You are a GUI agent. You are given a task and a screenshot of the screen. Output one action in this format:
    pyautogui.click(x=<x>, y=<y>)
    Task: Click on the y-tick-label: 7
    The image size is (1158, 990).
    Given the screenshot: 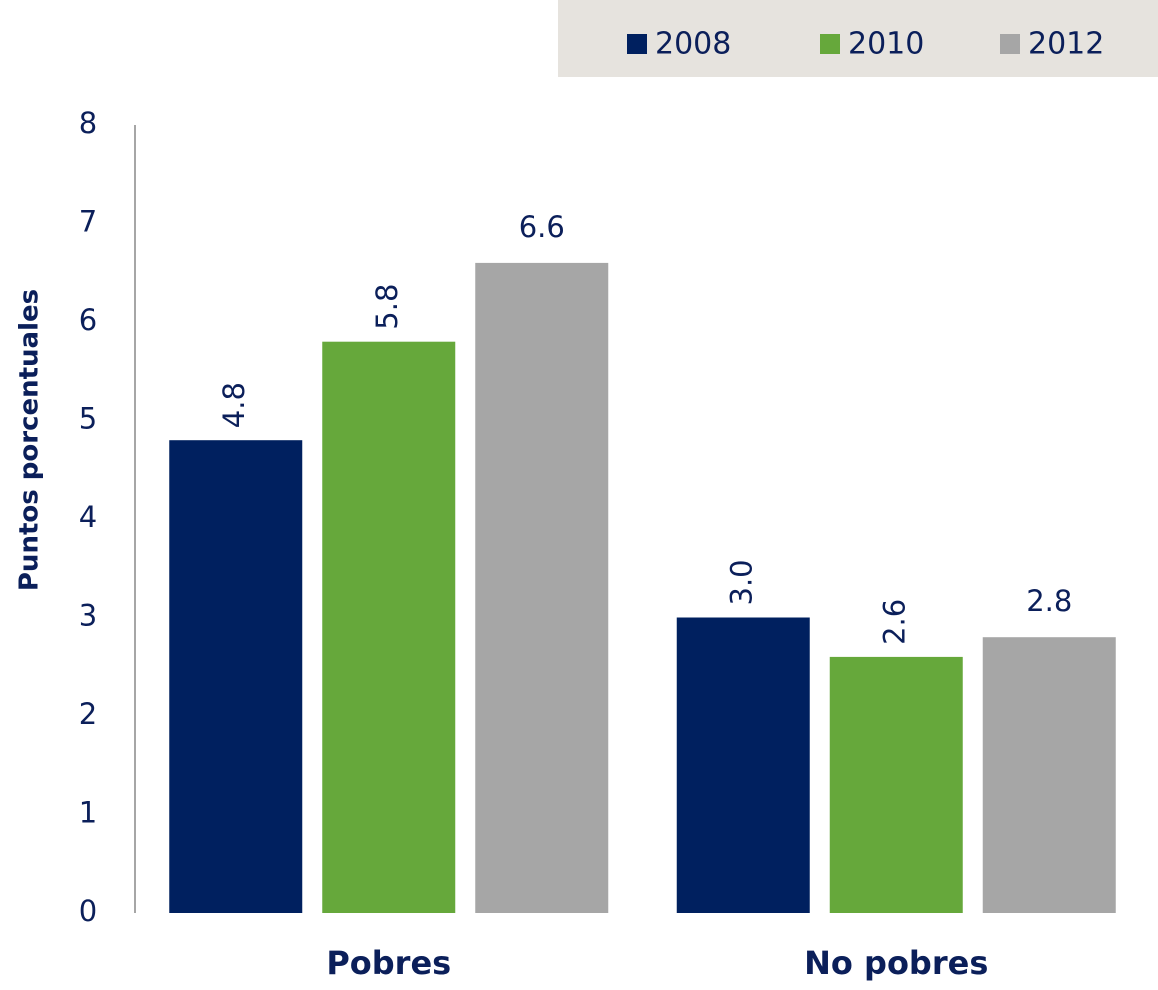 What is the action you would take?
    pyautogui.click(x=88, y=222)
    